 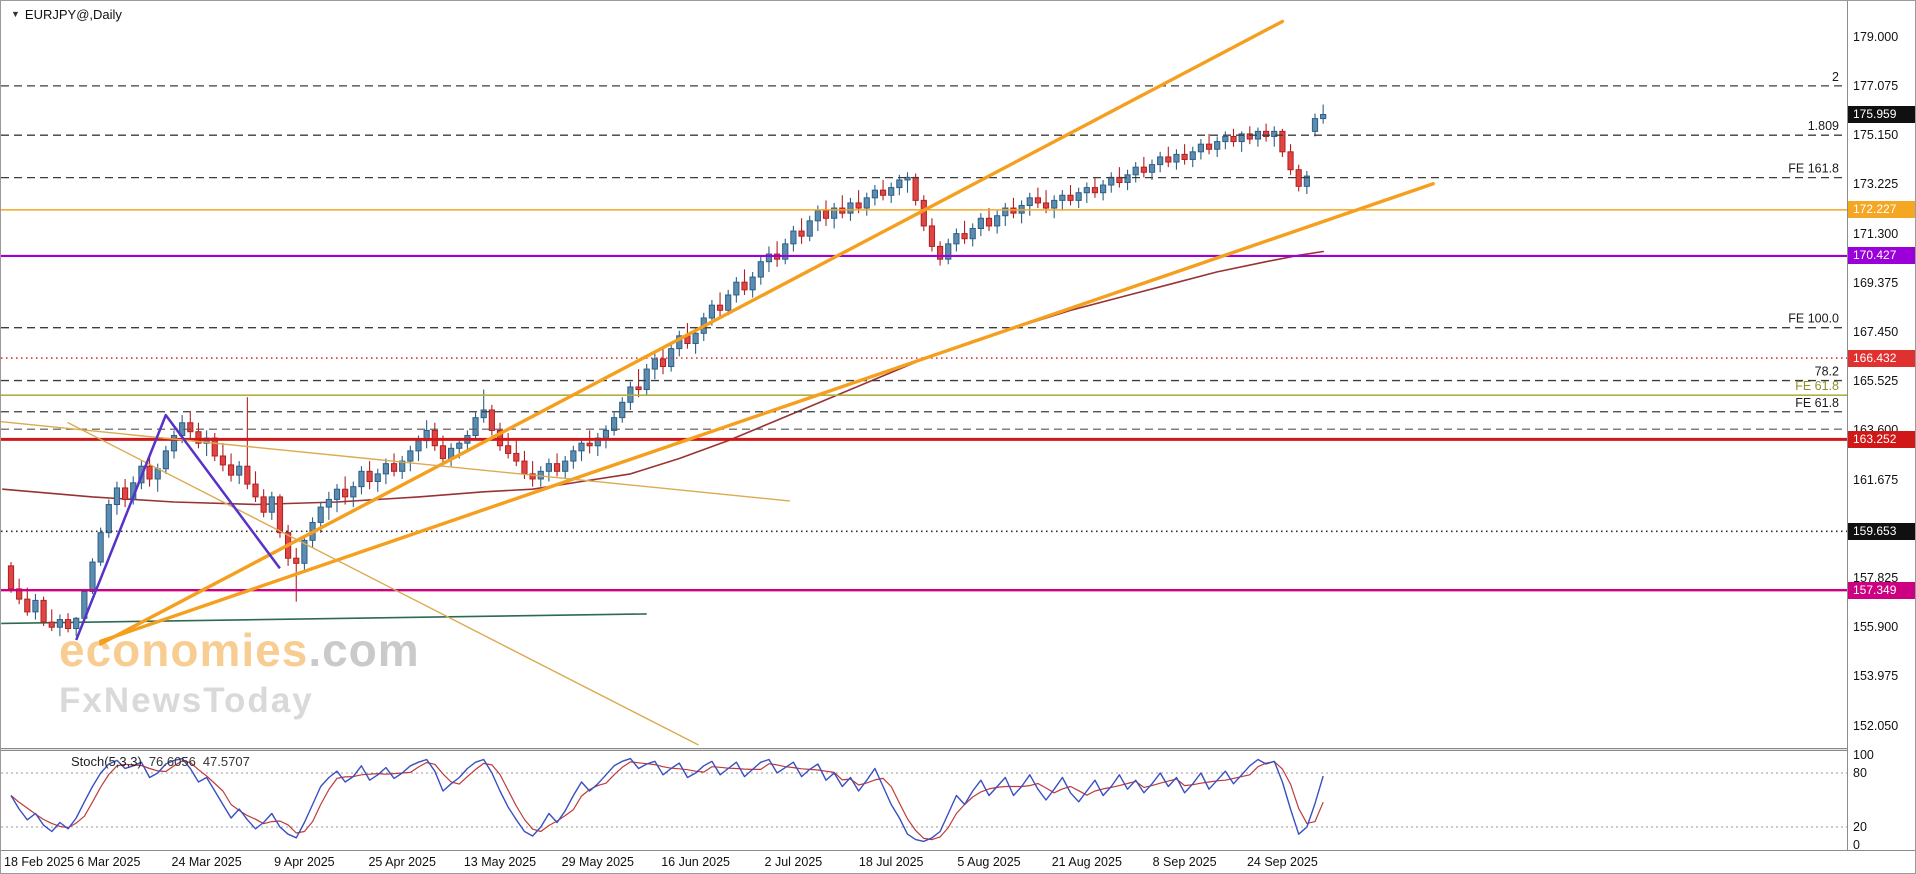 What do you see at coordinates (226, 761) in the screenshot?
I see `stoch-signal-value: 47.5707` at bounding box center [226, 761].